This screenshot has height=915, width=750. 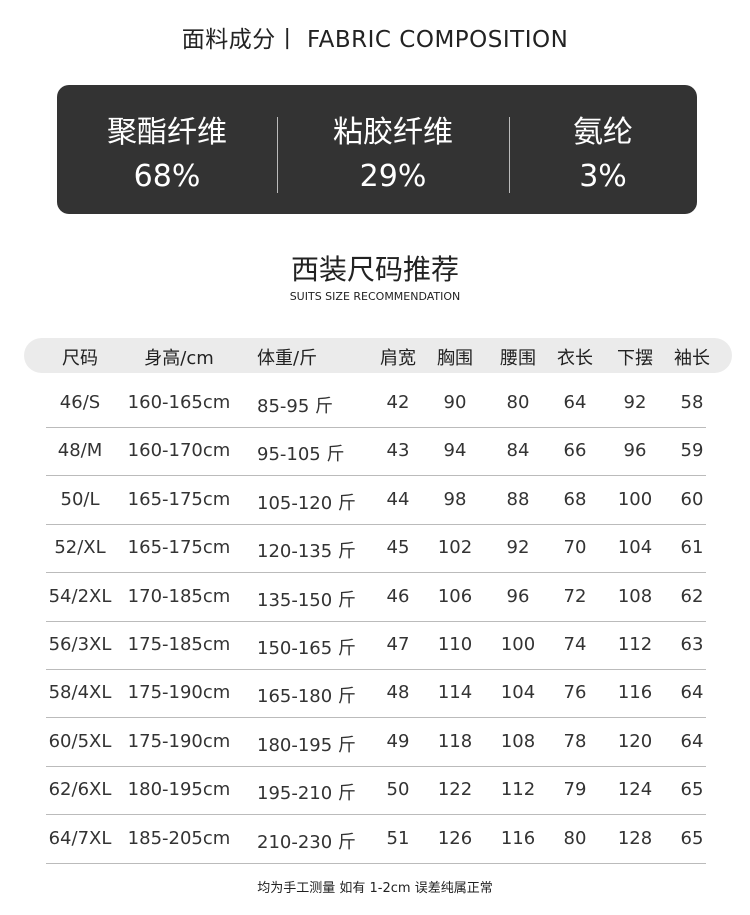 I want to click on table-cell: 120-135 斤, so click(x=306, y=552).